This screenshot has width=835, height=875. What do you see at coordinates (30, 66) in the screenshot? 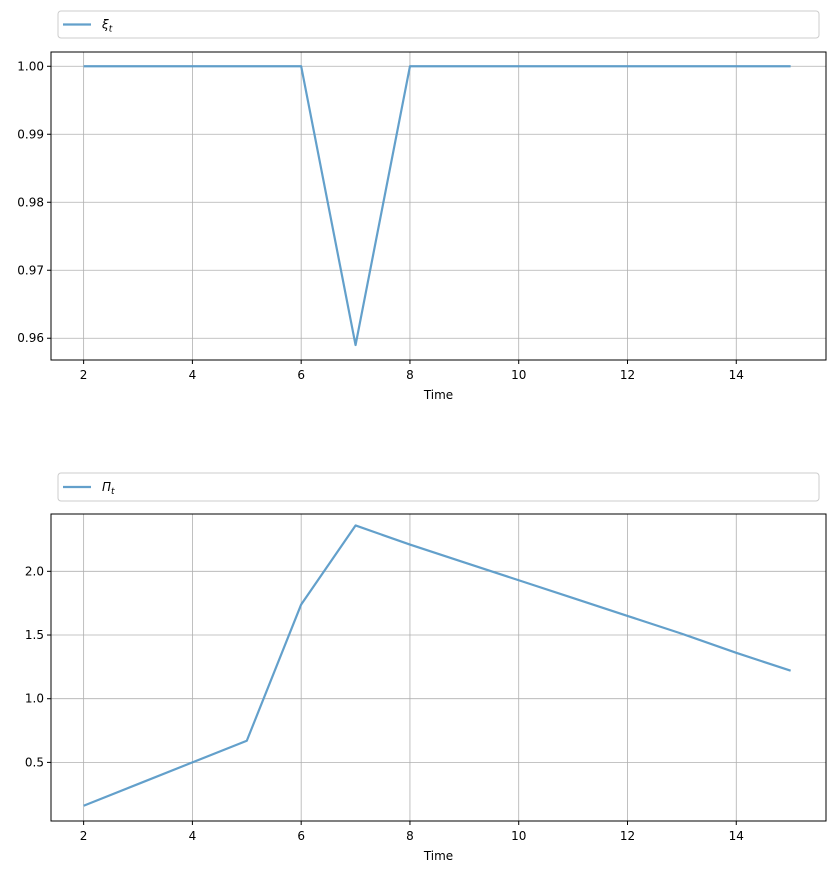
I see `y-tick-label: 1.00` at bounding box center [30, 66].